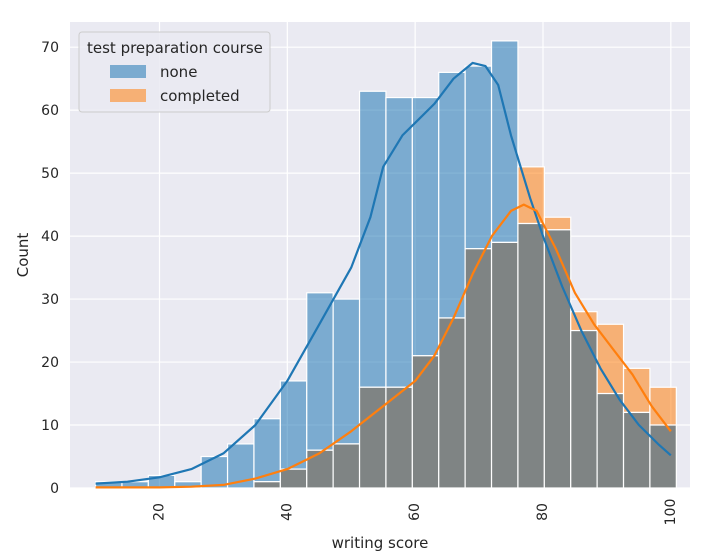  Describe the element at coordinates (50, 174) in the screenshot. I see `y-tick-label: 50` at that location.